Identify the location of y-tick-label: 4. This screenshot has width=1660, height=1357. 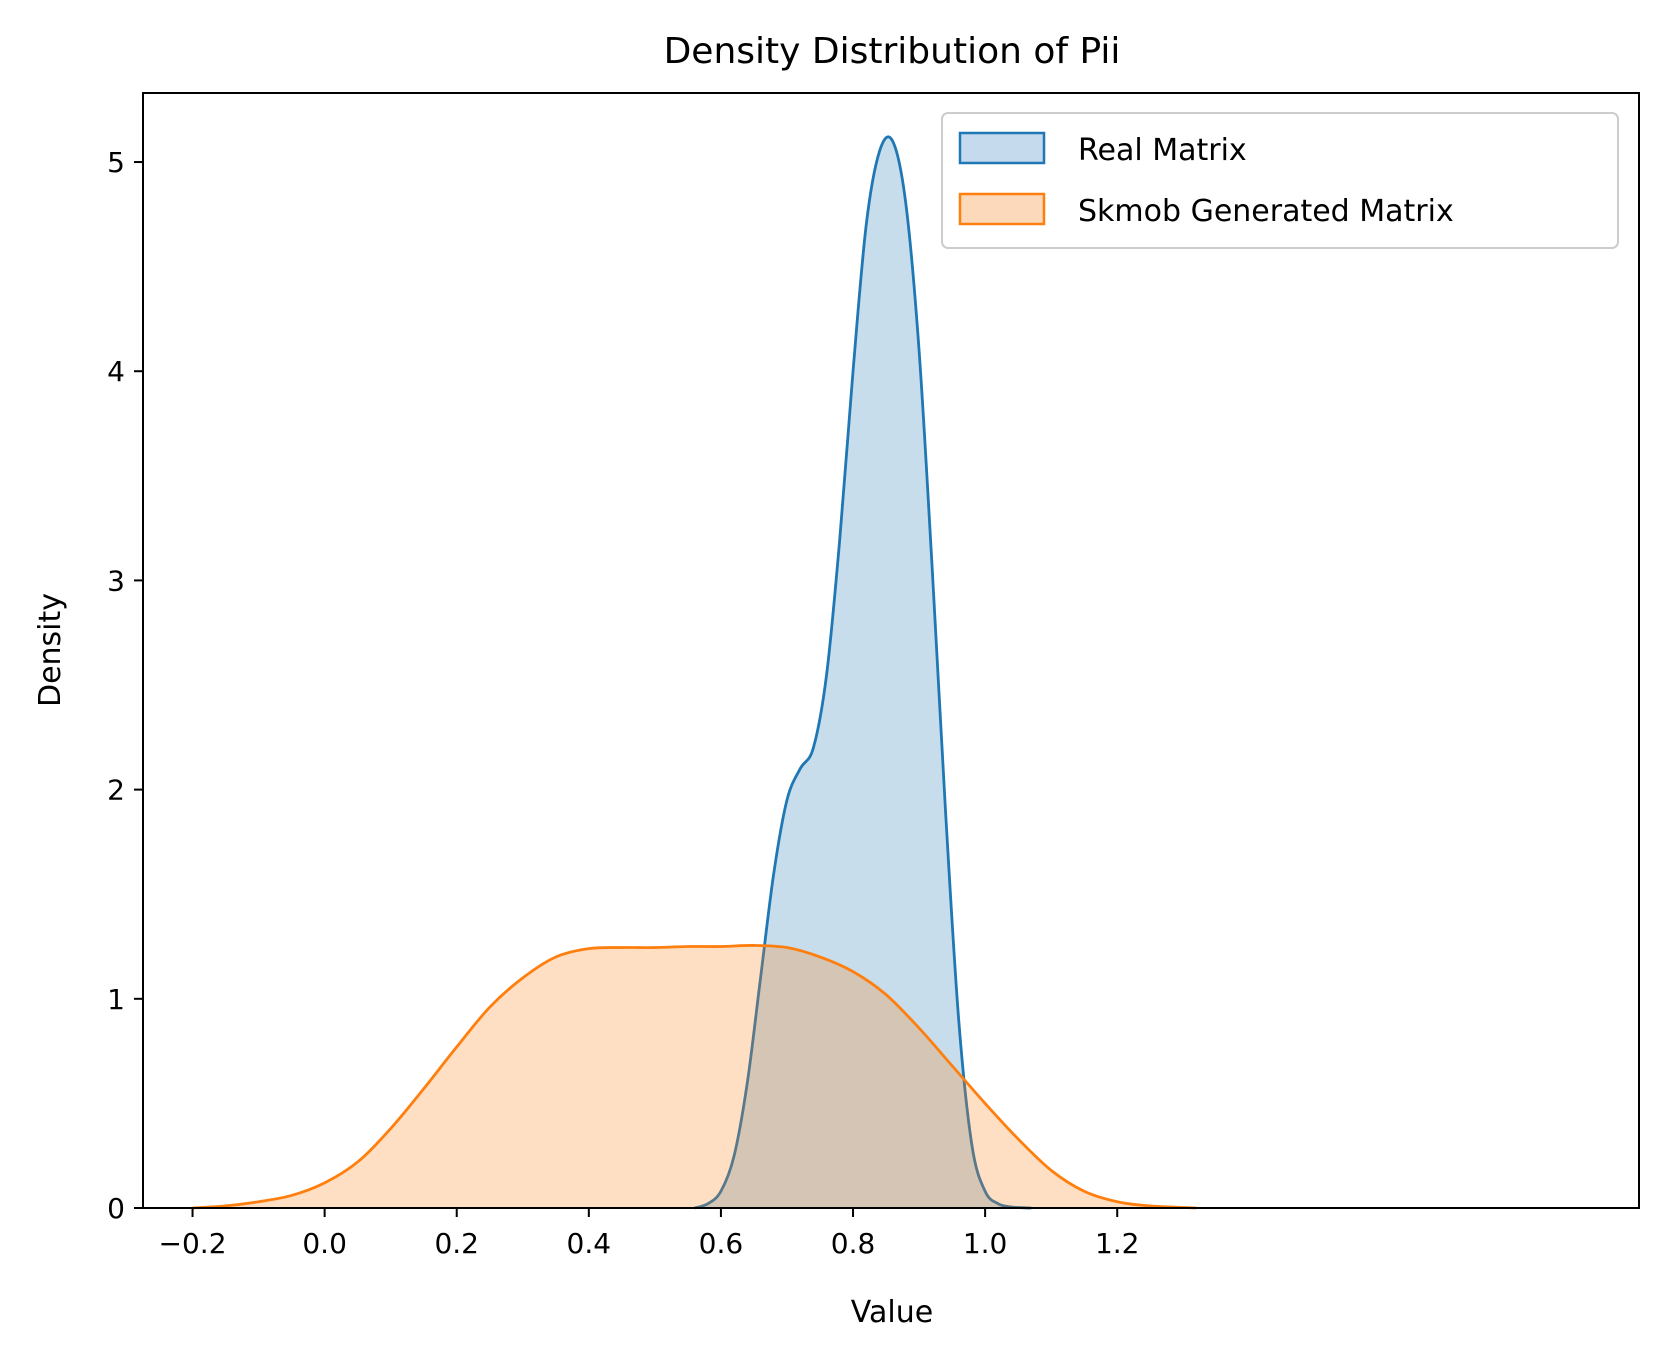
(116, 371).